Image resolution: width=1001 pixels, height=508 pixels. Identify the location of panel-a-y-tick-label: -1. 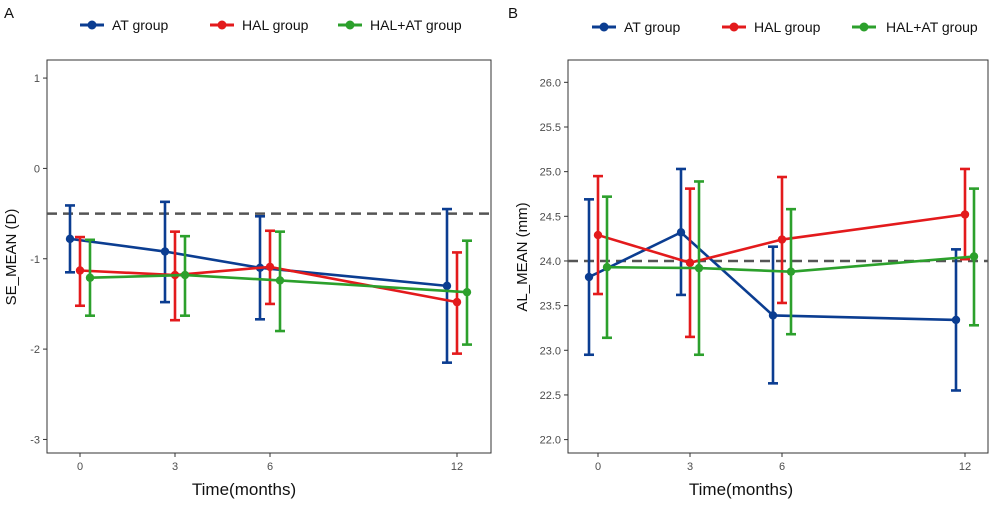
(35, 260).